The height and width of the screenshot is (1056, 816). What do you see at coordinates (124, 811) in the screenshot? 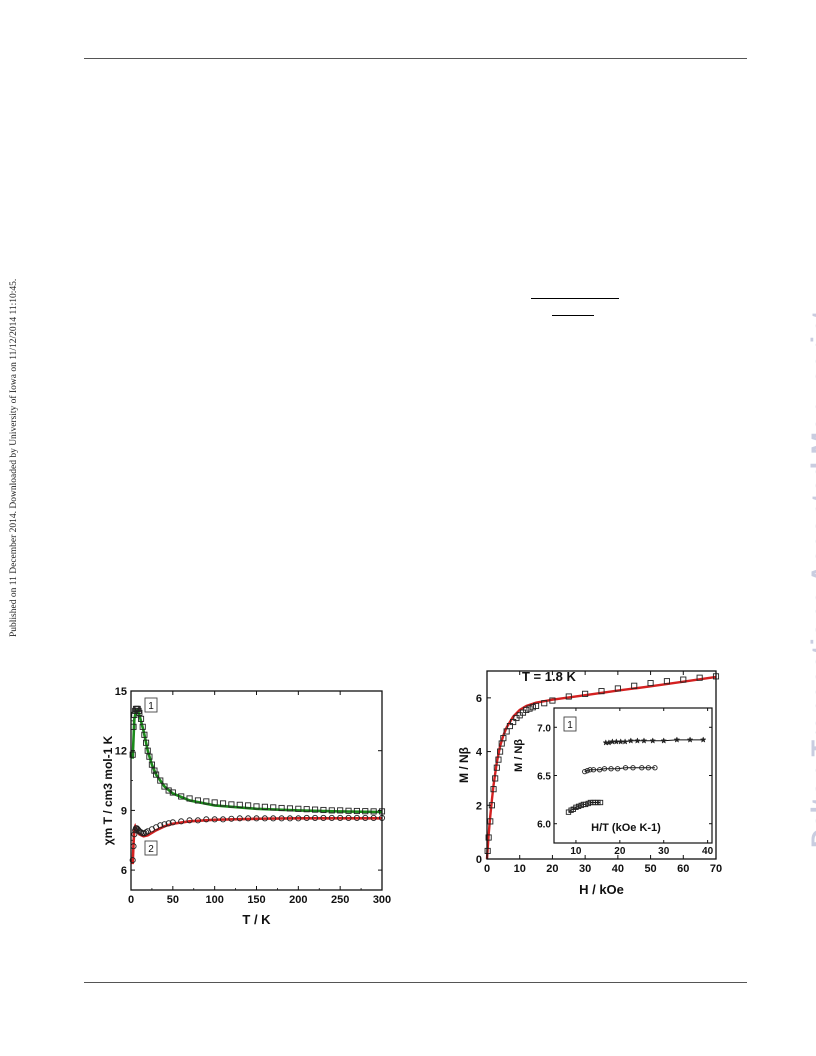
I see `y-tick-label: 9` at bounding box center [124, 811].